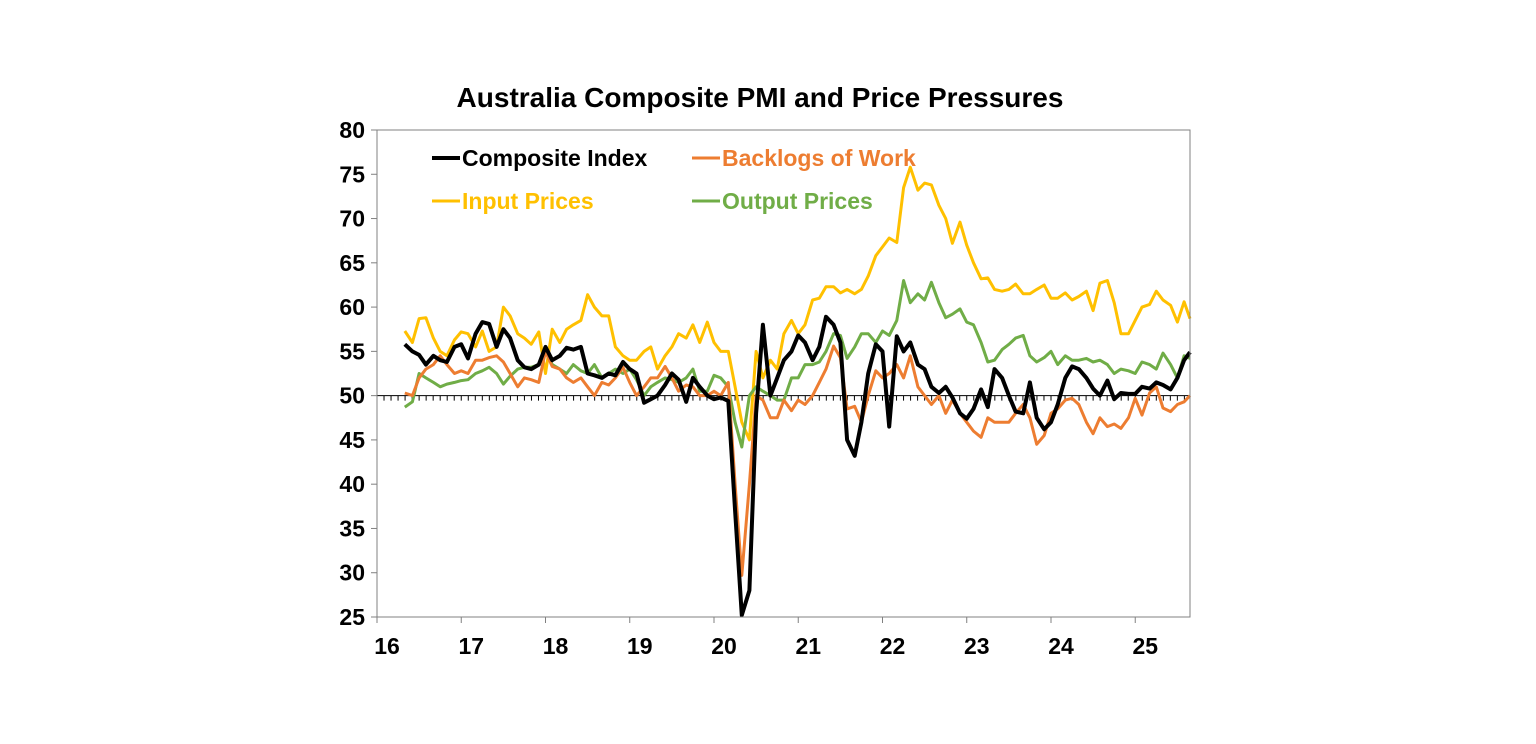 The width and height of the screenshot is (1536, 744). Describe the element at coordinates (556, 646) in the screenshot. I see `x-tick-label: 18` at that location.